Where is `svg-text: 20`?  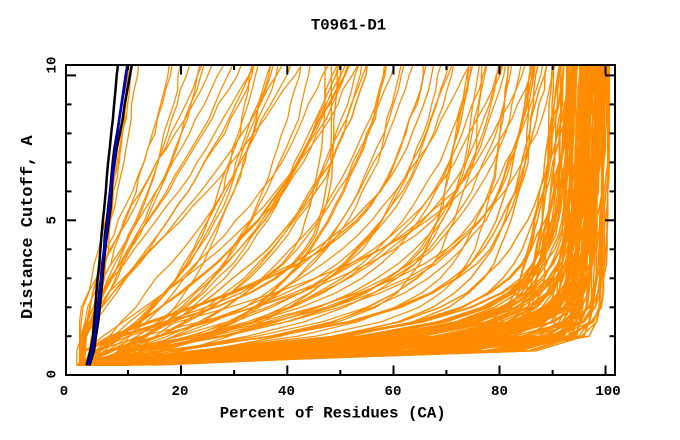
svg-text: 20 is located at coordinates (180, 392).